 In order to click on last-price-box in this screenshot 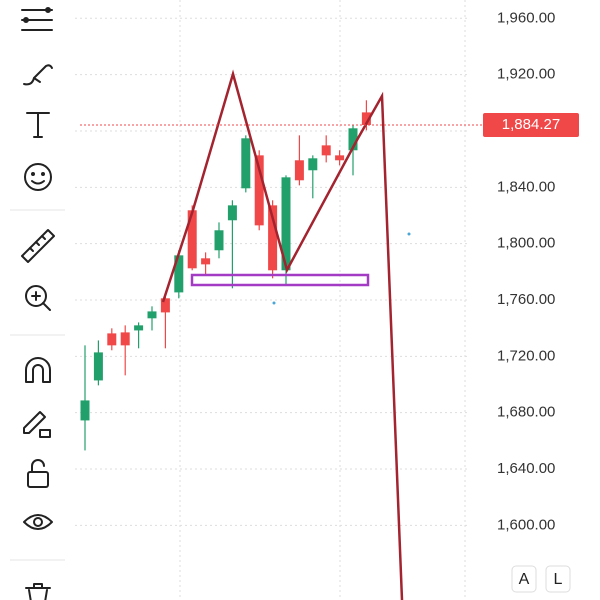, I will do `click(531, 124)`.